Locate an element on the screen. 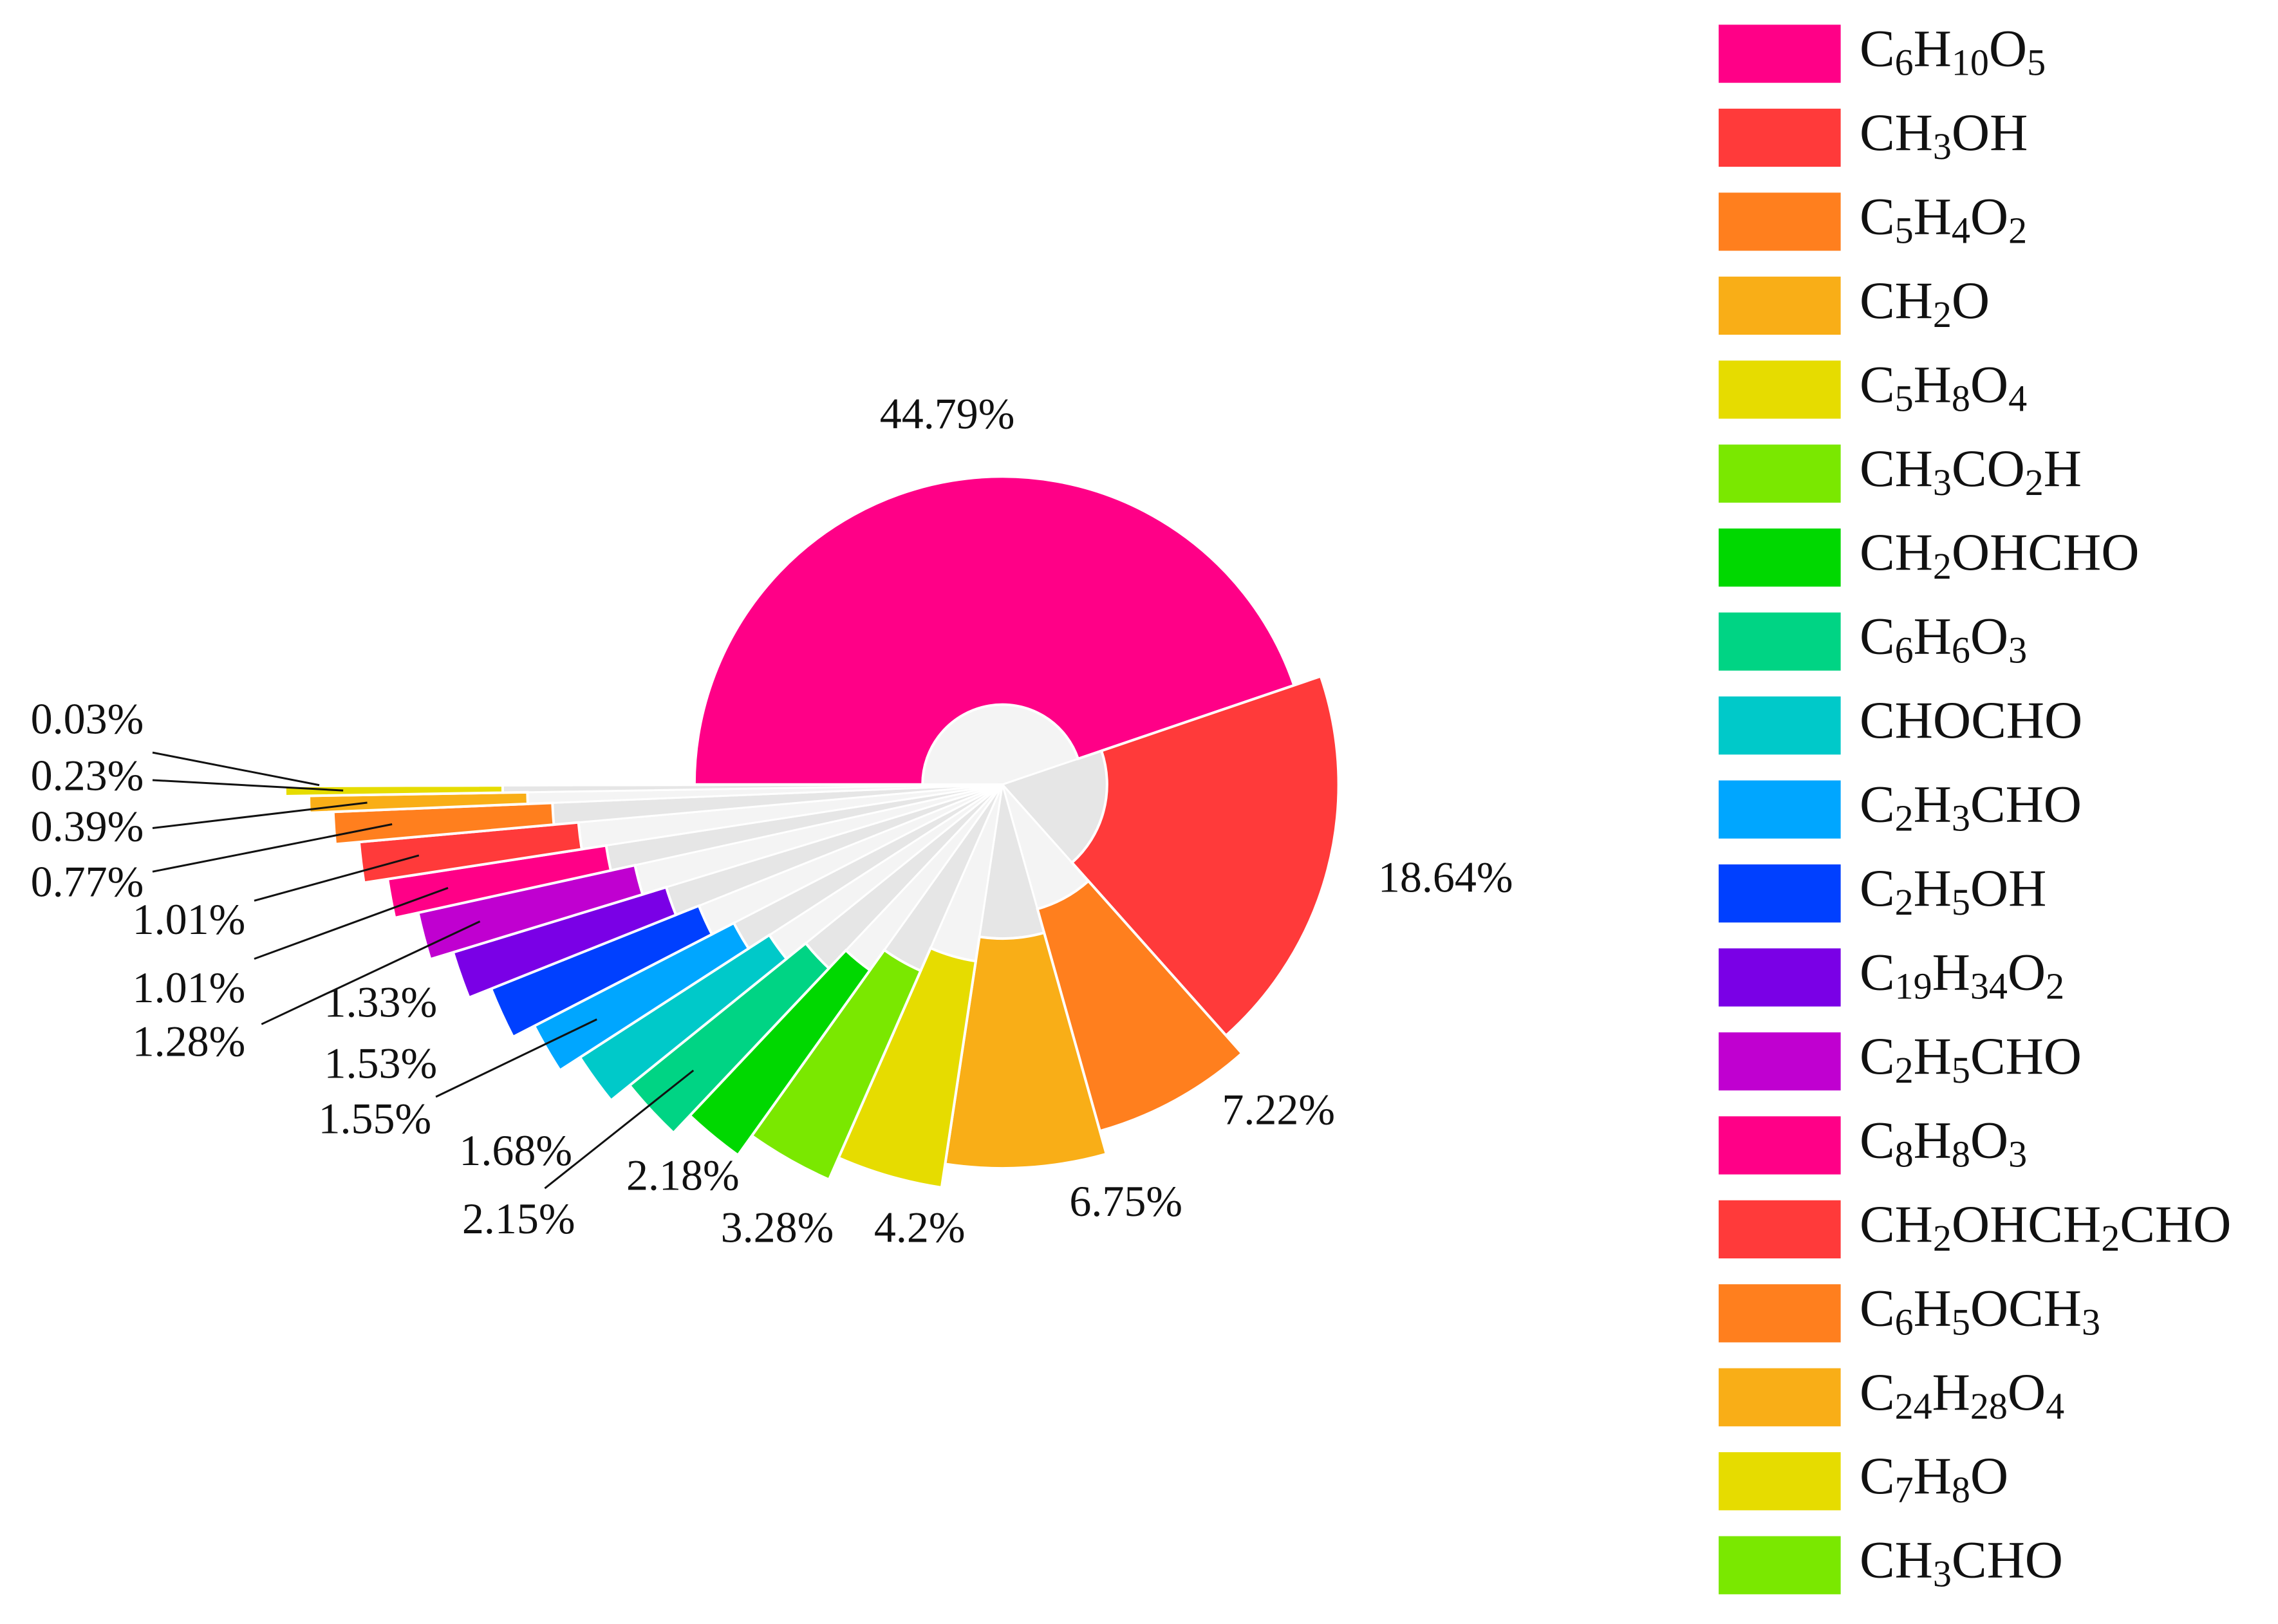 This screenshot has width=2278, height=1624. legend-label: C6H10O5 is located at coordinates (1953, 51).